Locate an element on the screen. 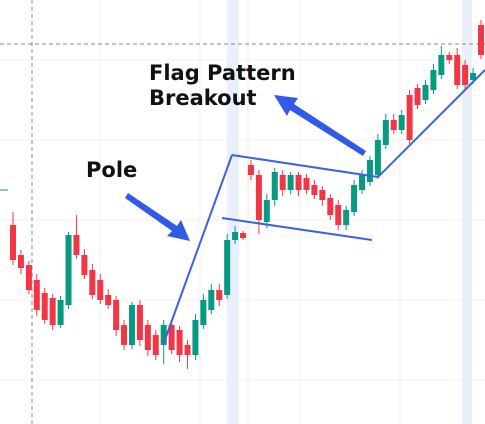 The image size is (485, 424). annotation: Breakout is located at coordinates (203, 98).